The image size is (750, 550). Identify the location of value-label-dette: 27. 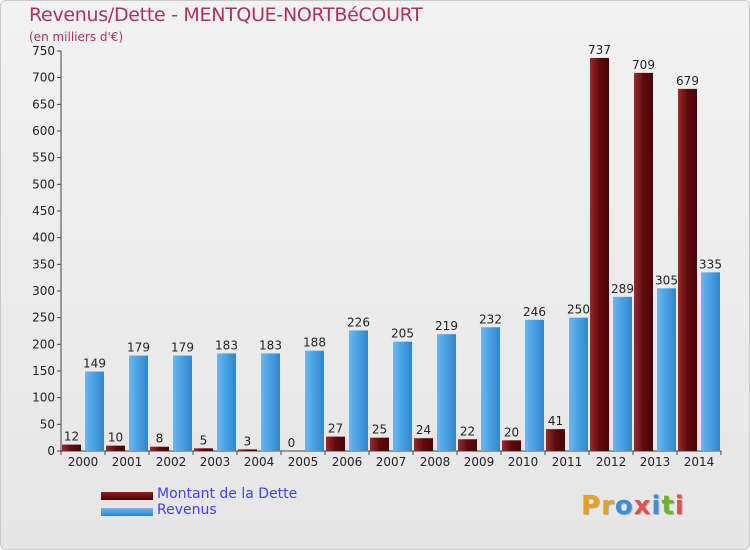
(335, 429).